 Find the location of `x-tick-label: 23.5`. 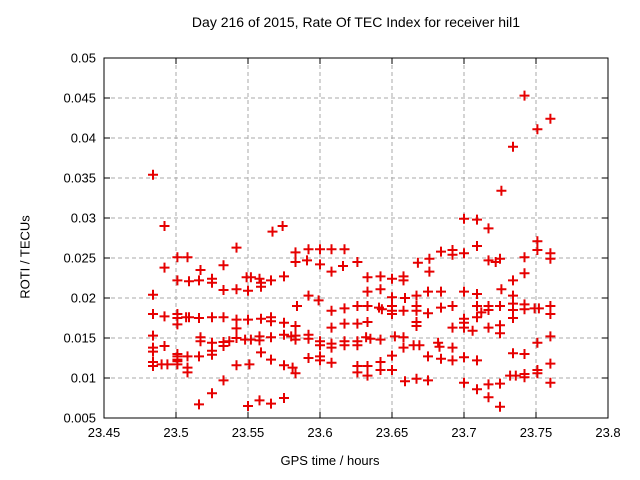

x-tick-label: 23.5 is located at coordinates (175, 432).